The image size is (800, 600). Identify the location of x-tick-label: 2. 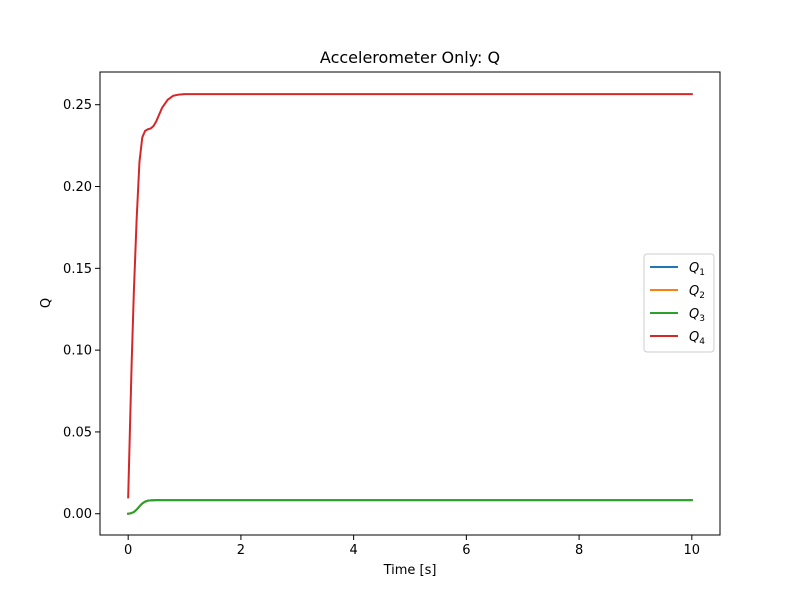
(241, 550).